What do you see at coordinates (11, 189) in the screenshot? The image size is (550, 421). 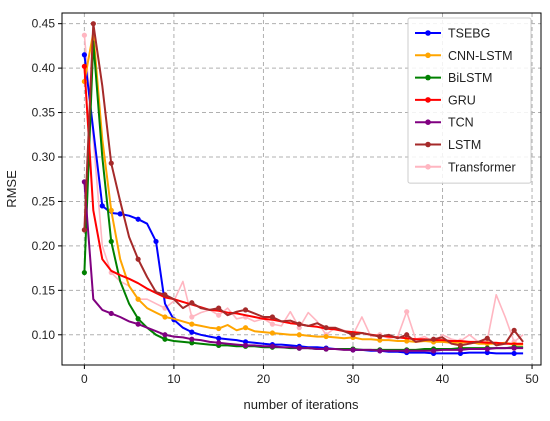 I see `y-axis-label: RMSE` at bounding box center [11, 189].